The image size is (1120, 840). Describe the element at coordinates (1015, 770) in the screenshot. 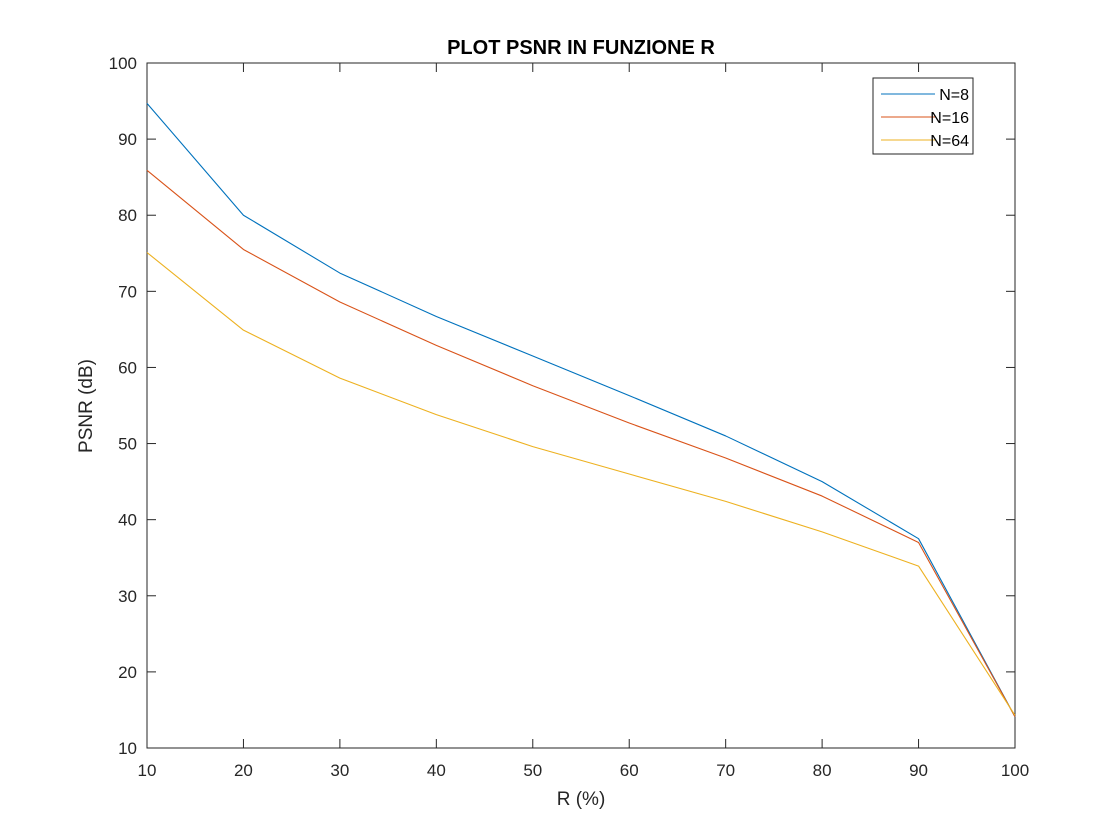

I see `x-tick-label: 100` at that location.